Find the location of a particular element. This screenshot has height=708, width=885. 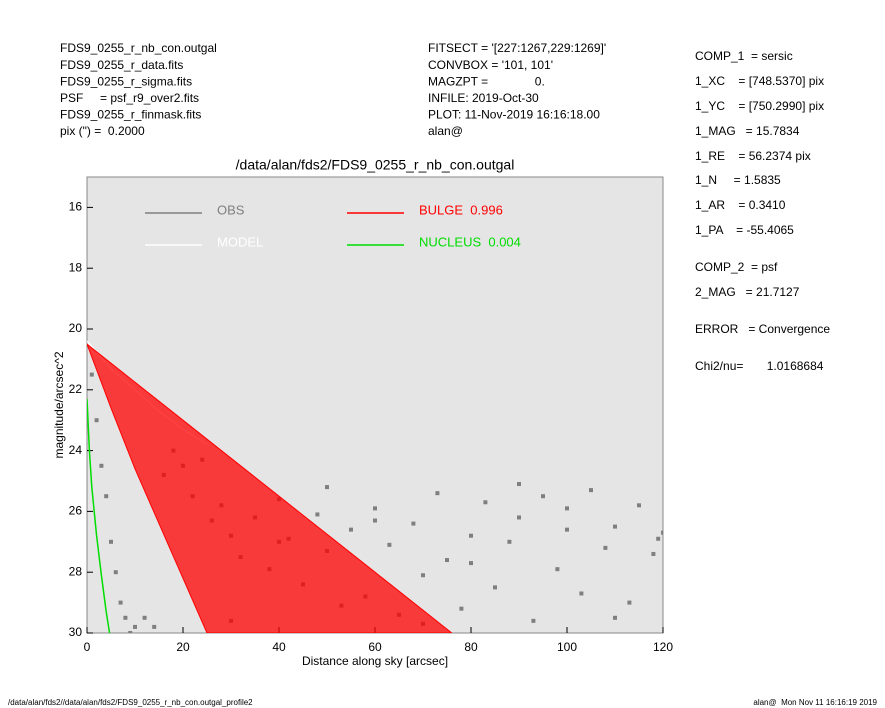

y-tick-label: 22 is located at coordinates (76, 389).